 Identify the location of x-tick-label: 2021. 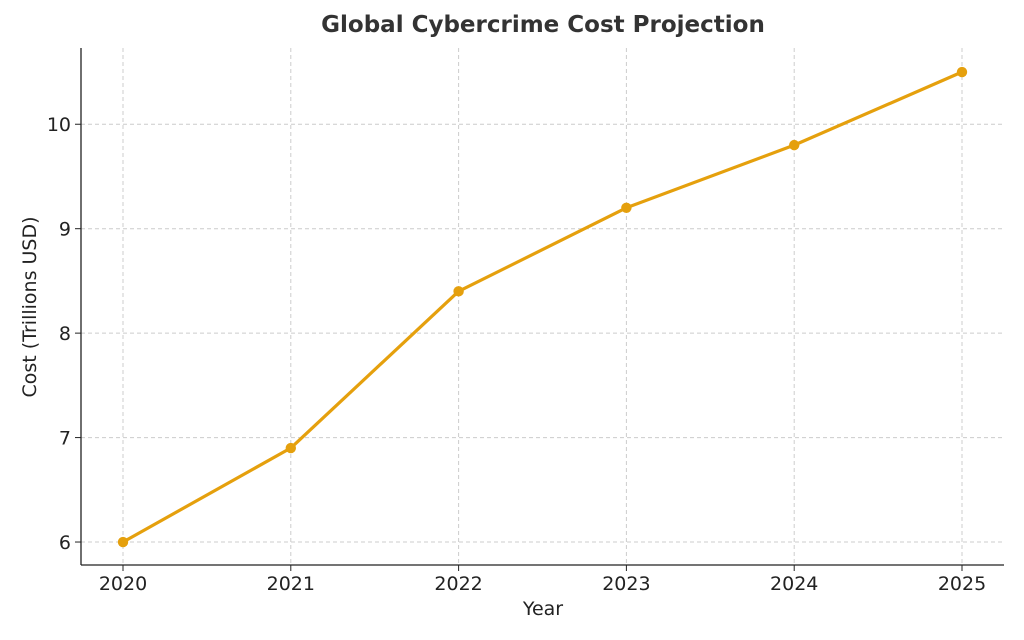
(291, 584).